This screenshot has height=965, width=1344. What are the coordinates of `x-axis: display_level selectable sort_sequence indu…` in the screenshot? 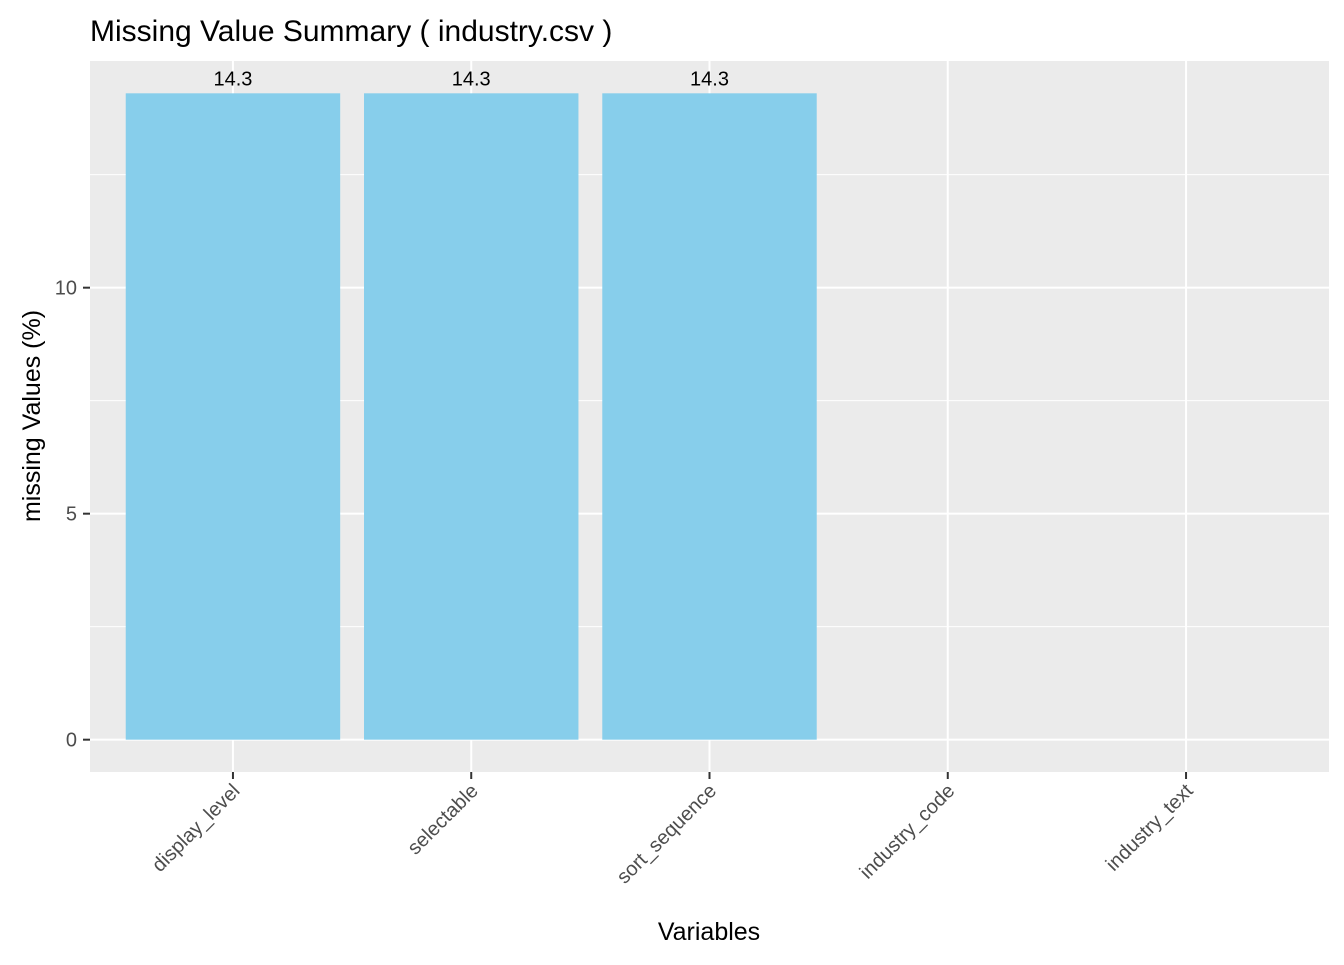 It's located at (673, 830).